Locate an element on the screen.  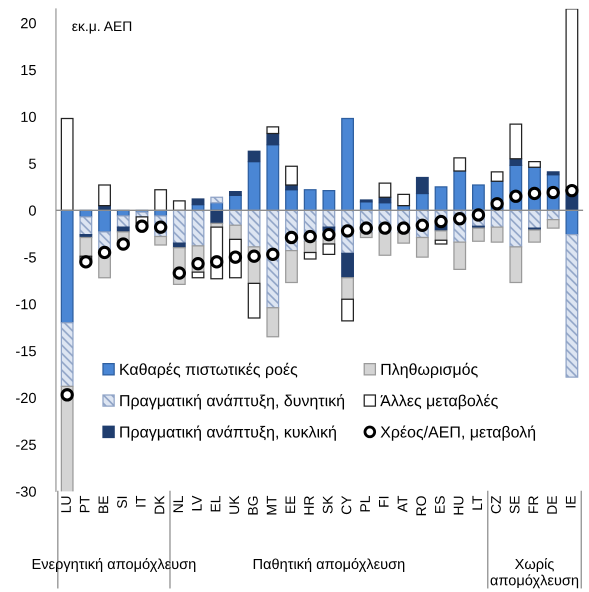
x-tick-label: CY is located at coordinates (346, 505).